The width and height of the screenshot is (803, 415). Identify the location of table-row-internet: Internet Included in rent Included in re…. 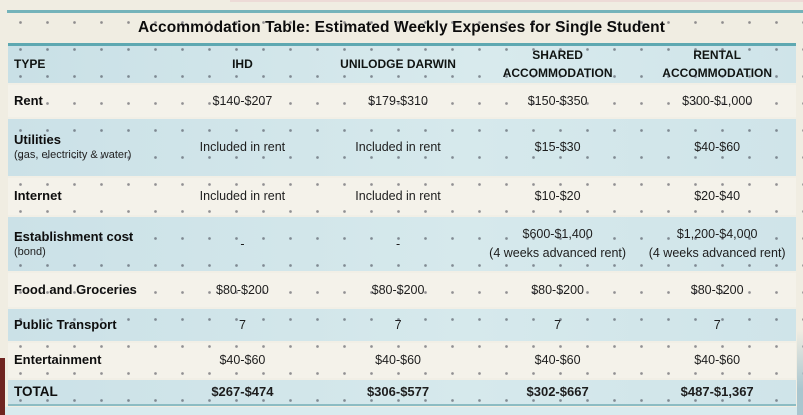
(402, 196).